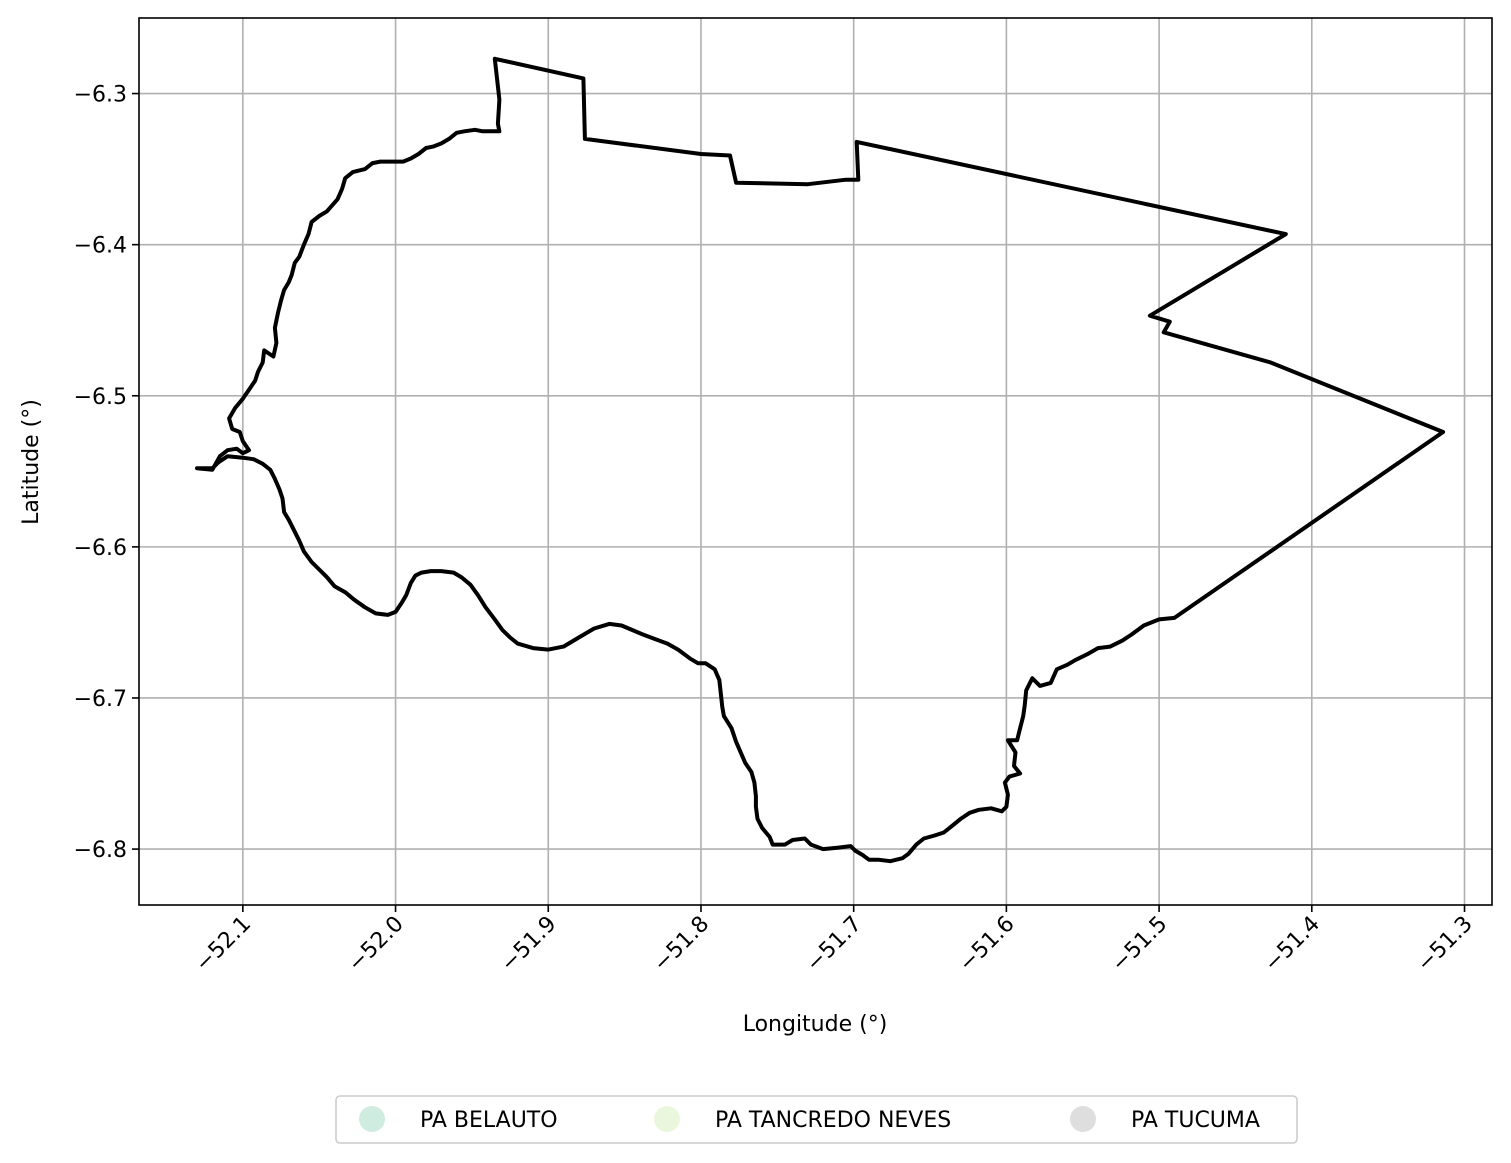  I want to click on legend-label: PA BELAUTO, so click(489, 1120).